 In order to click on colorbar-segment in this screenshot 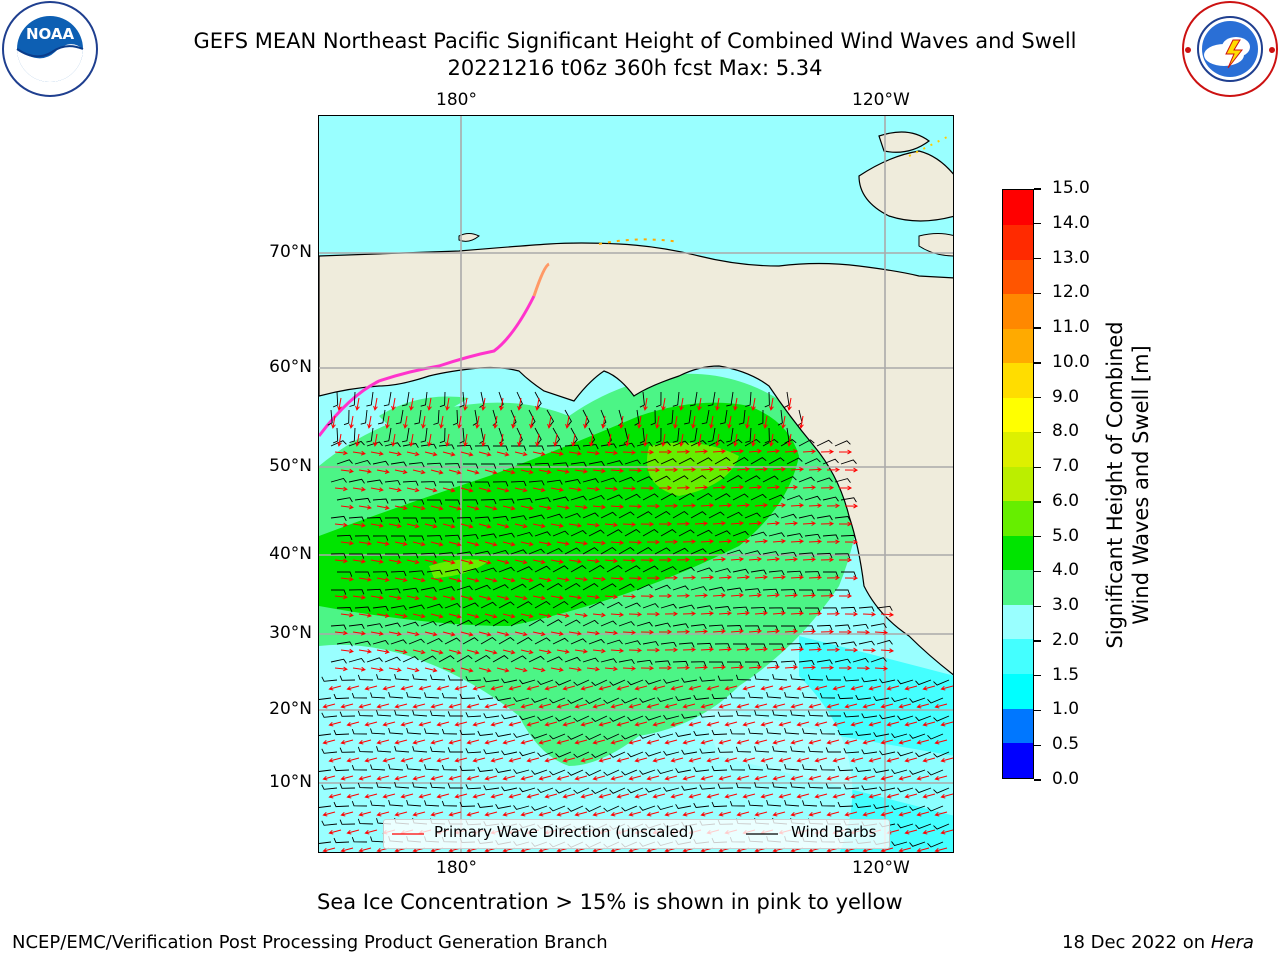, I will do `click(1018, 656)`.